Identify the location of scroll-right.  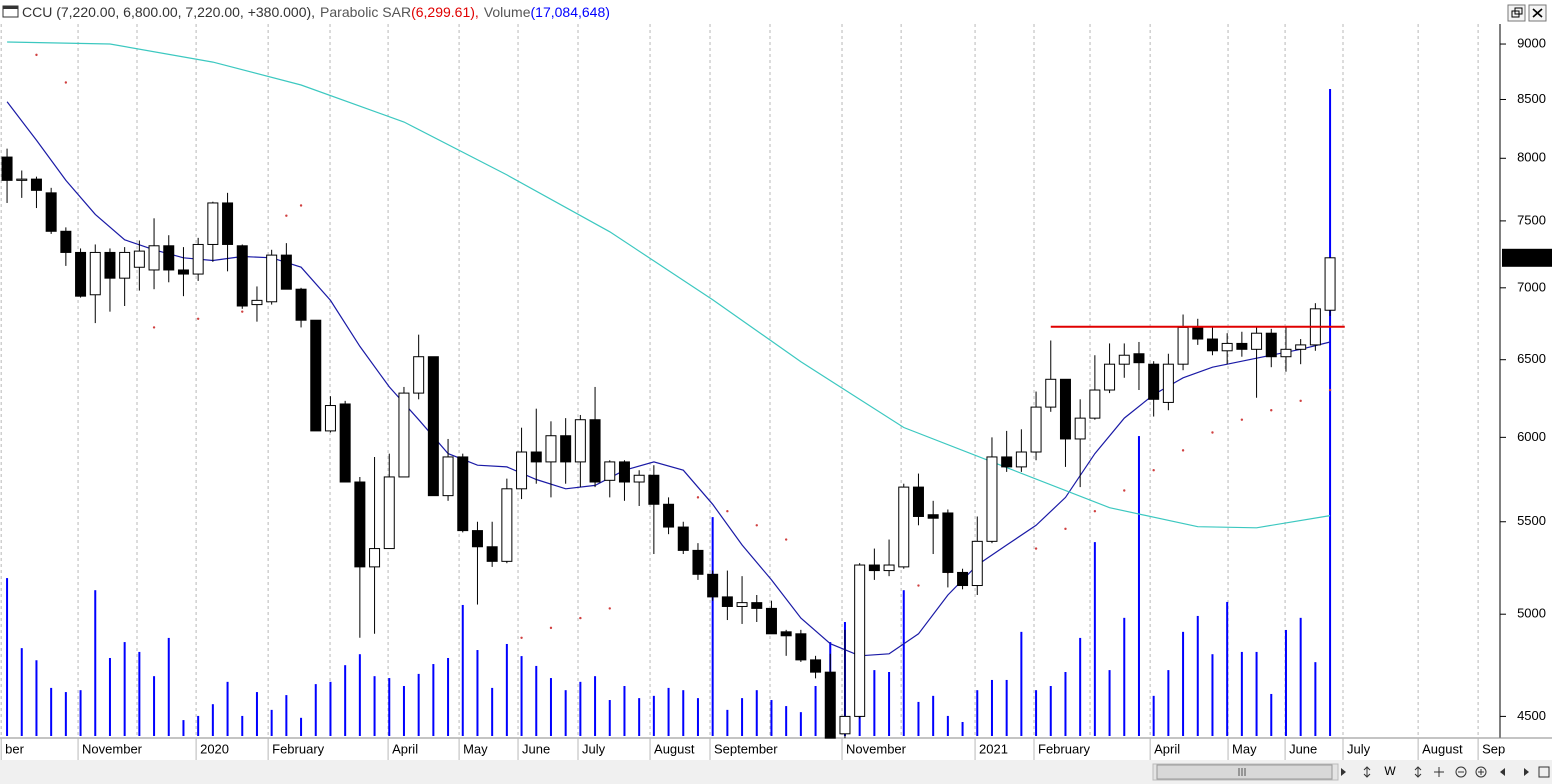
(1343, 772).